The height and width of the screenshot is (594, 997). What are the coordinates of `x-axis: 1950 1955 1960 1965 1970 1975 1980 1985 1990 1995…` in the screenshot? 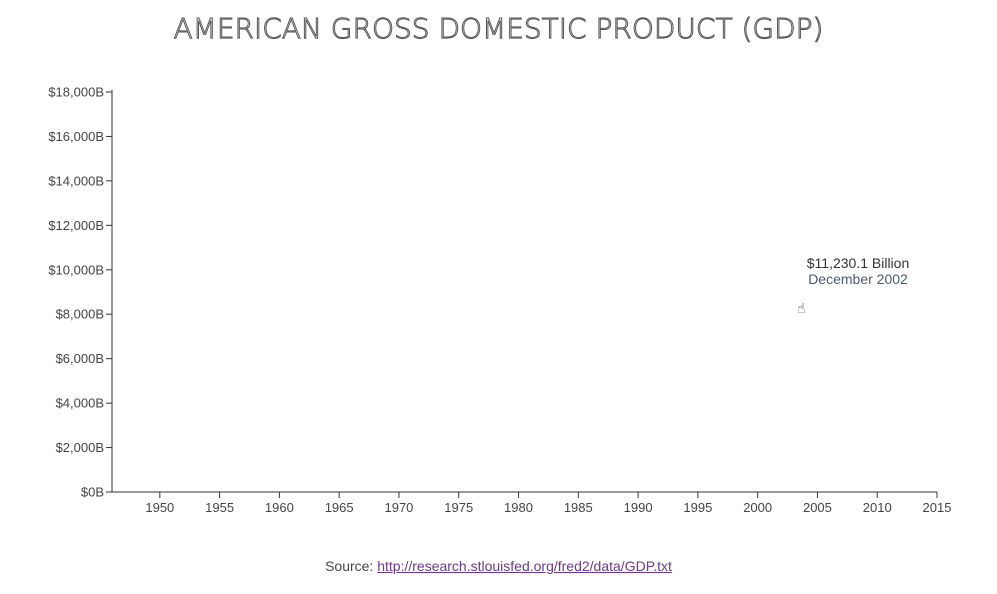 It's located at (532, 503).